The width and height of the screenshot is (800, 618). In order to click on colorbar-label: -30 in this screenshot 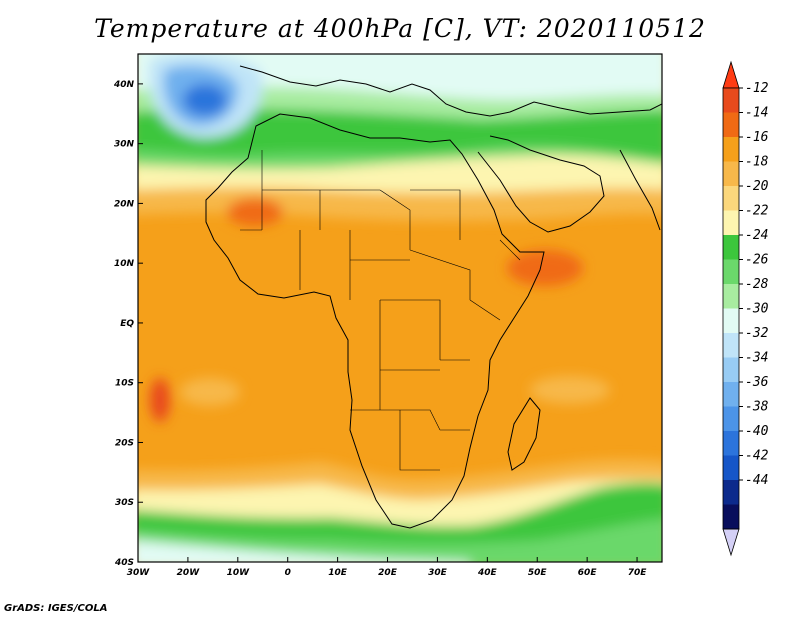, I will do `click(757, 309)`.